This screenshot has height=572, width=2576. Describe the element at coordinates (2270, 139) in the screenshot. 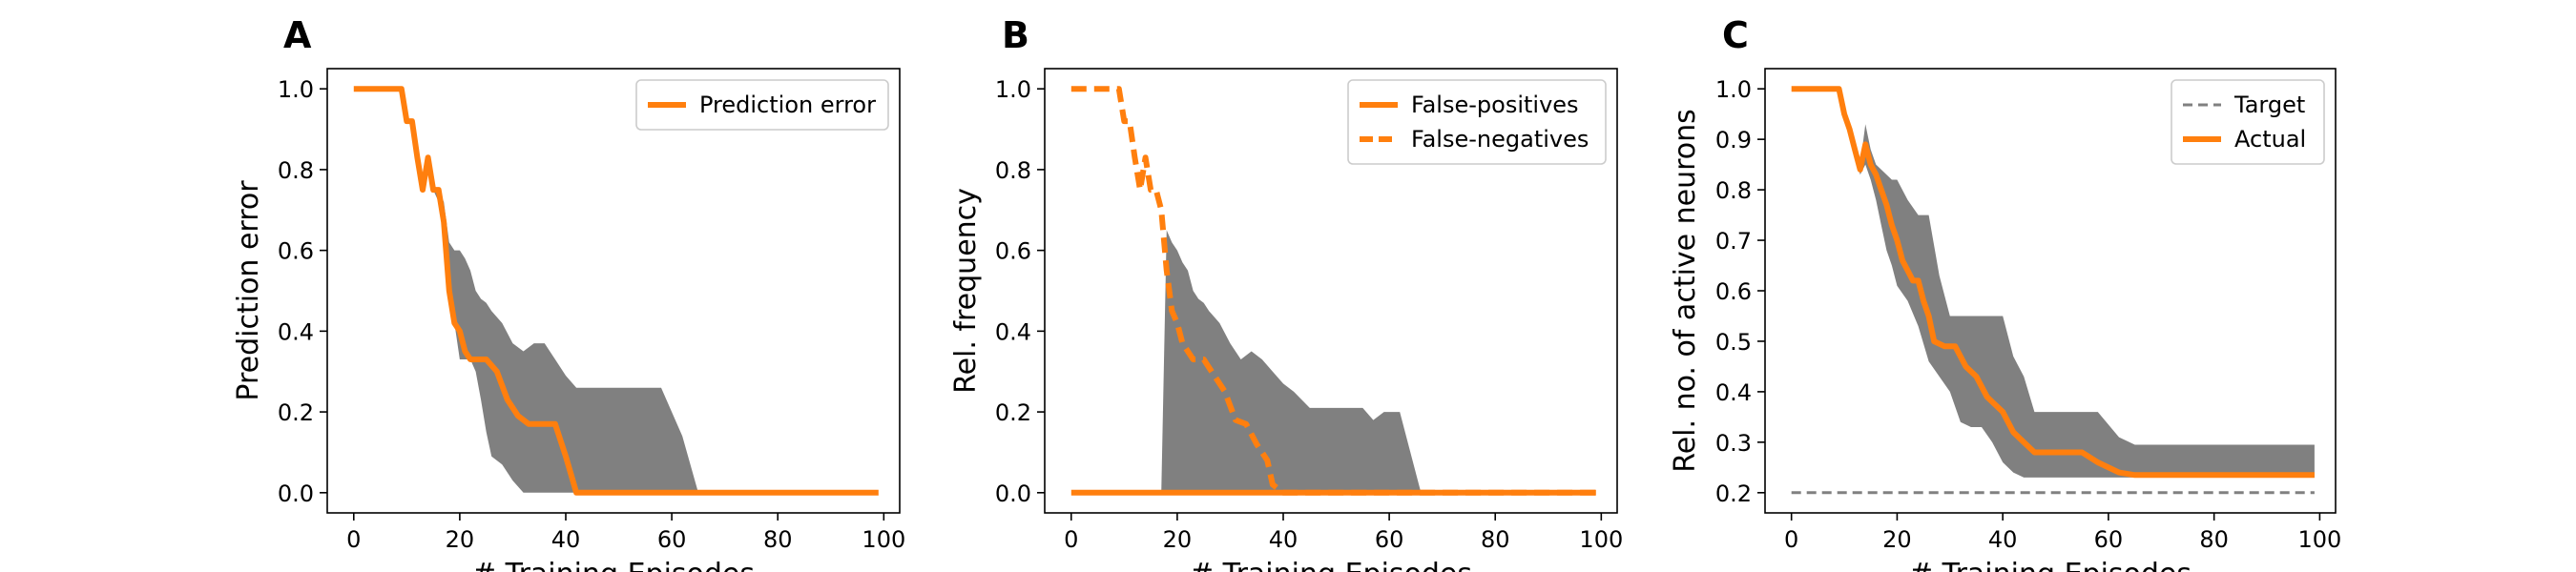

I see `legend-label: Actual` at that location.